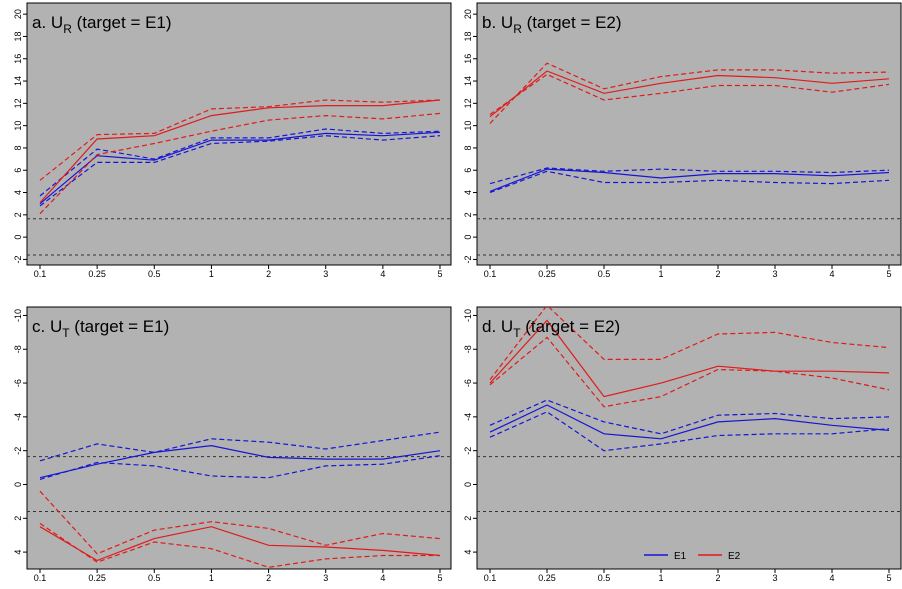 The height and width of the screenshot is (589, 902). Describe the element at coordinates (734, 556) in the screenshot. I see `legend-label-e2: E2` at that location.